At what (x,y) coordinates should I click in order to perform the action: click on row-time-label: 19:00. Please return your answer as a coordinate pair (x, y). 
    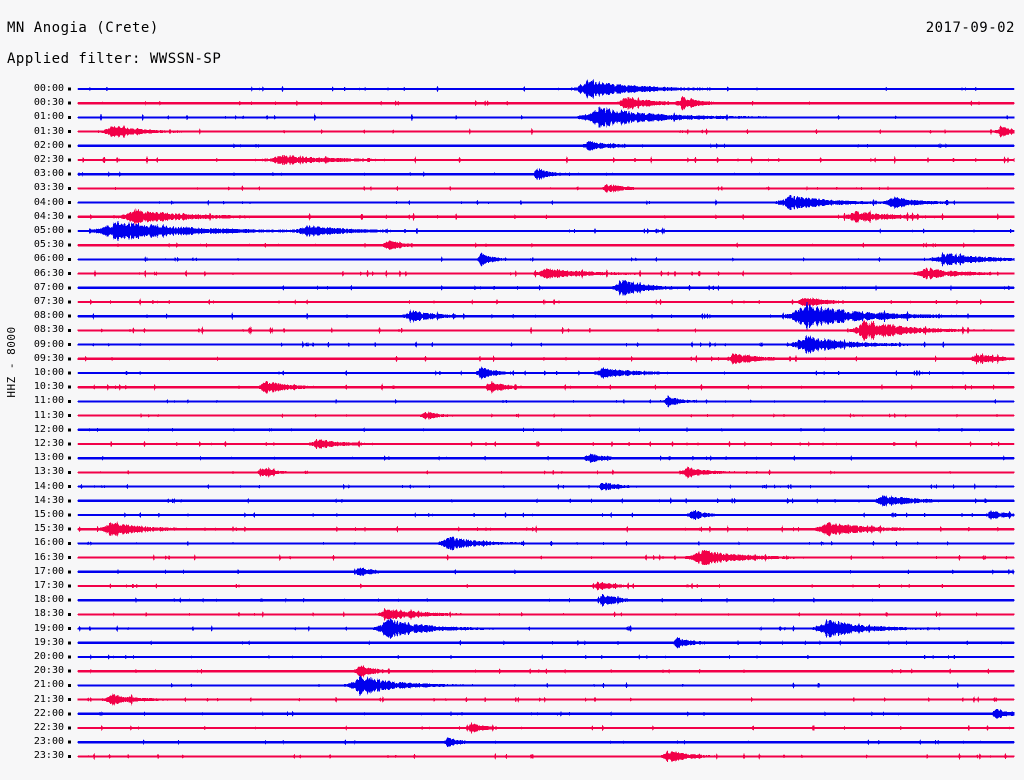
    Looking at the image, I should click on (48, 628).